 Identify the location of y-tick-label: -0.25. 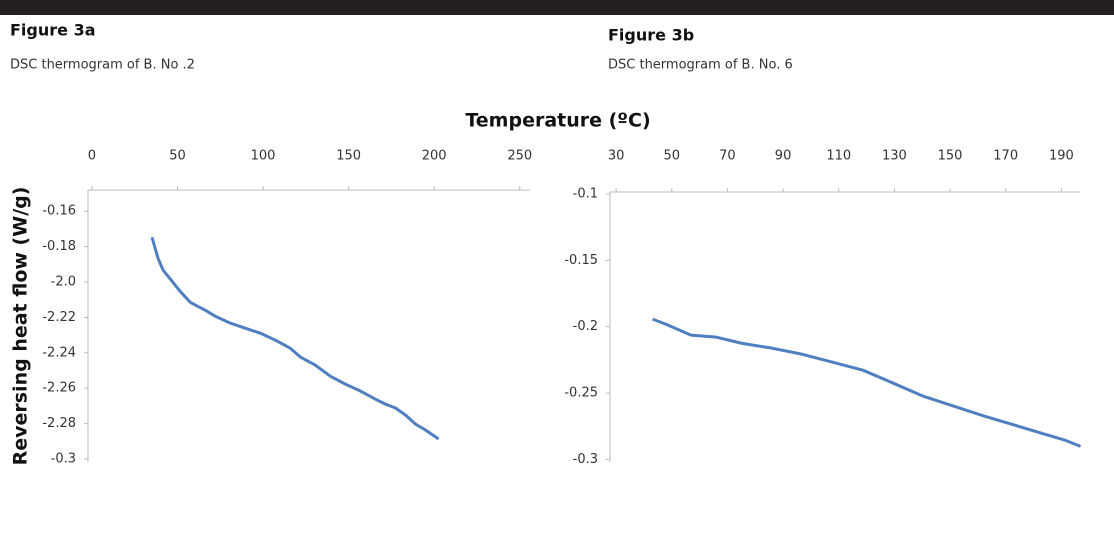
(581, 393).